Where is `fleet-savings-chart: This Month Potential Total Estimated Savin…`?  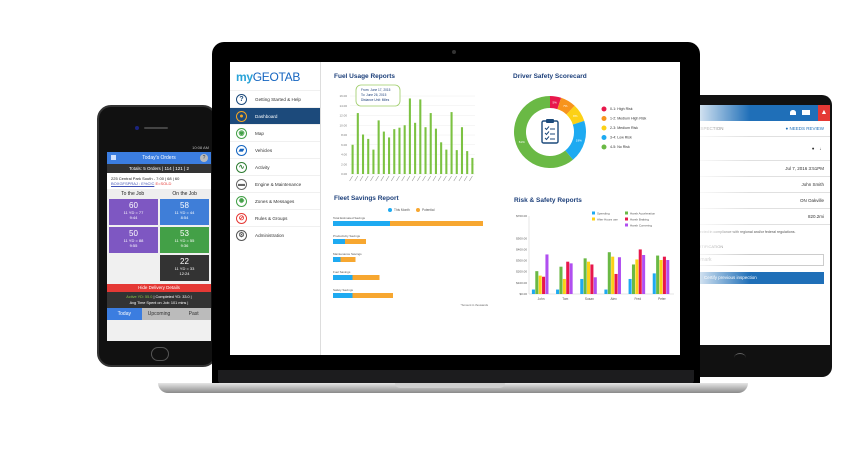
fleet-savings-chart: This Month Potential Total Estimated Savin… is located at coordinates (410, 259).